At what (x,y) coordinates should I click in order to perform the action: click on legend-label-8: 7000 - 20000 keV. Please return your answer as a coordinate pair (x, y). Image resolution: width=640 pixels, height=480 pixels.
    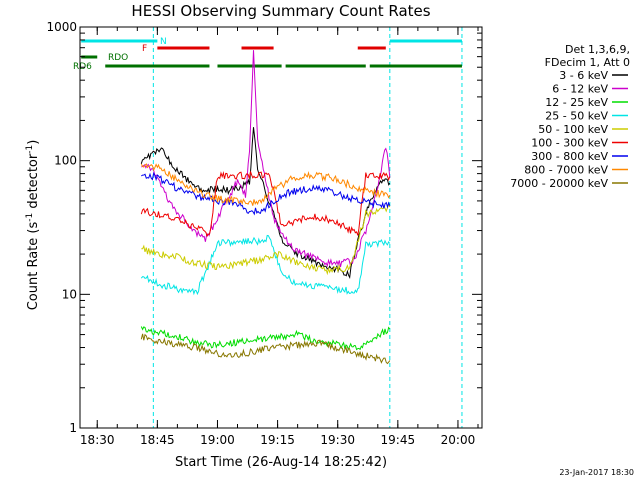
    Looking at the image, I should click on (559, 183).